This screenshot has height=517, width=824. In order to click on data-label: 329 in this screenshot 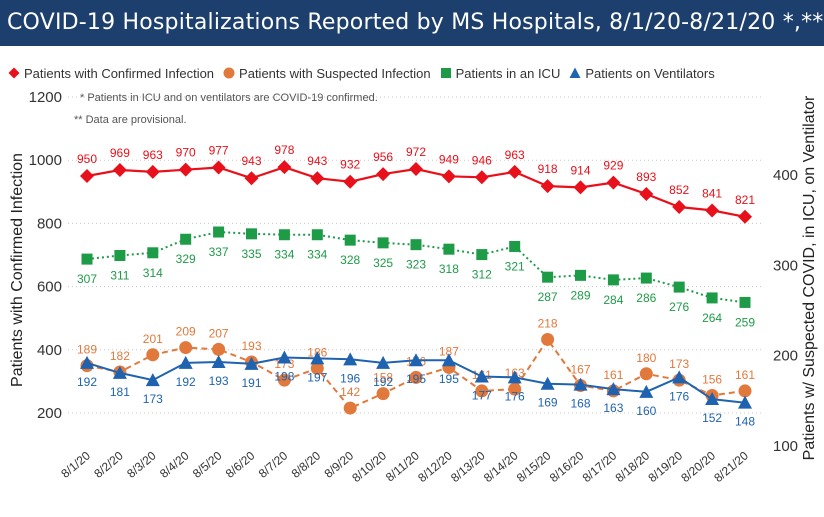, I will do `click(186, 259)`.